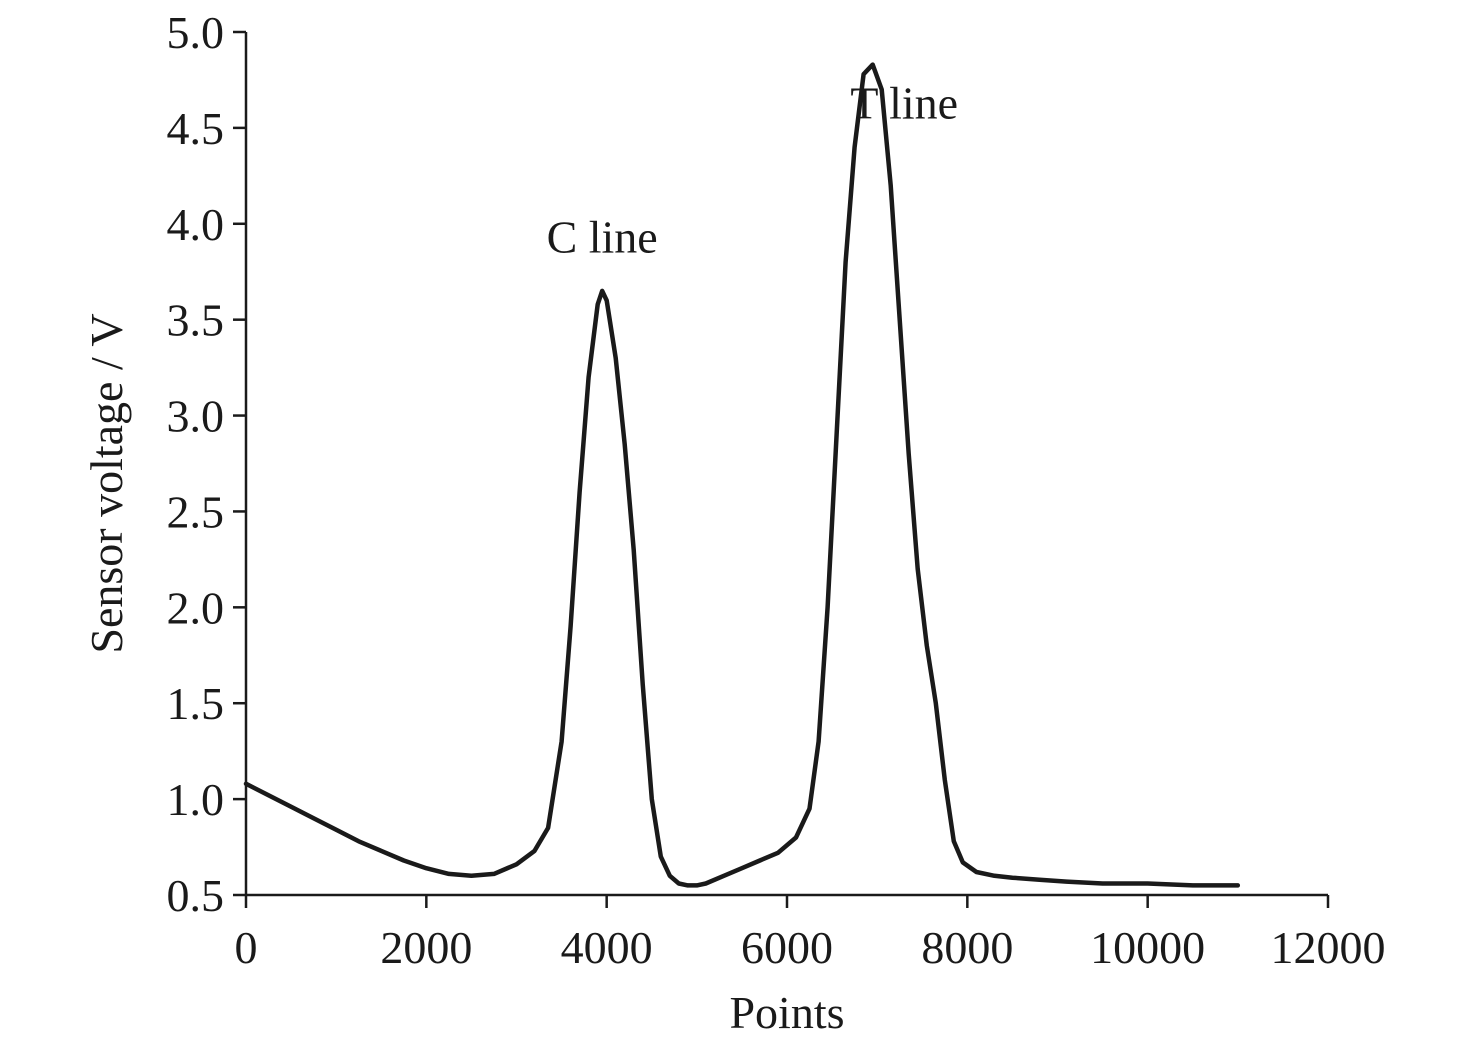 The height and width of the screenshot is (1046, 1476). I want to click on y-ticks: 0.5 1.0 1.5 2.0 2.5 3.0 3.5 4.0 4.5 5.0, so click(206, 464).